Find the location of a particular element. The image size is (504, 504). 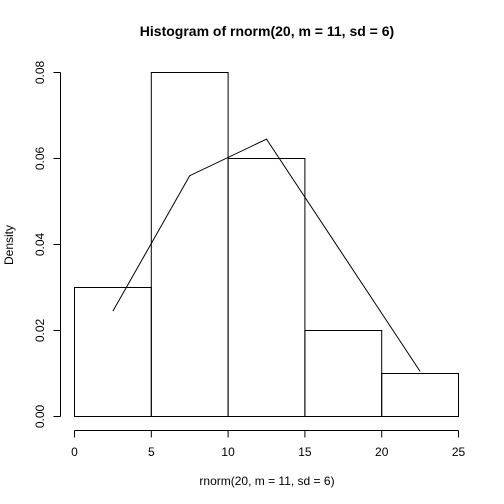

y-tick-label: 0.02 is located at coordinates (40, 330).